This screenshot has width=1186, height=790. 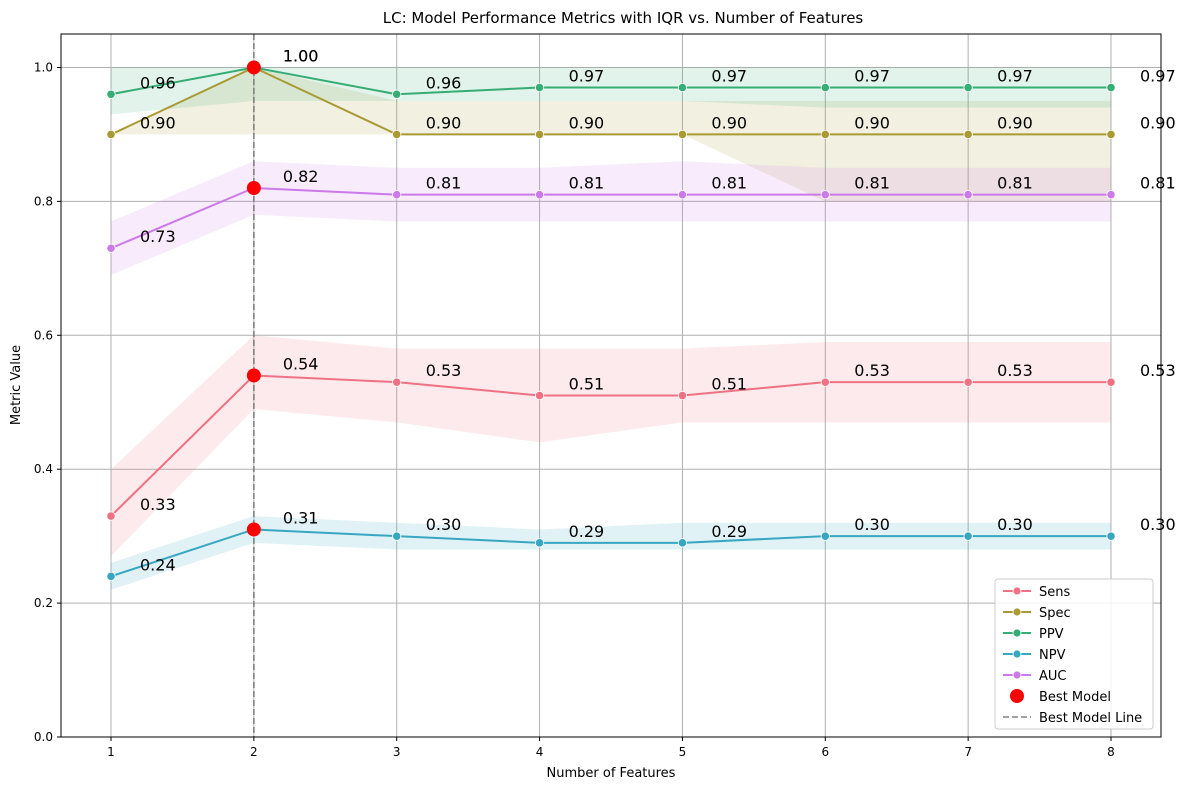 I want to click on data-label-spec: 1.00, so click(x=301, y=55).